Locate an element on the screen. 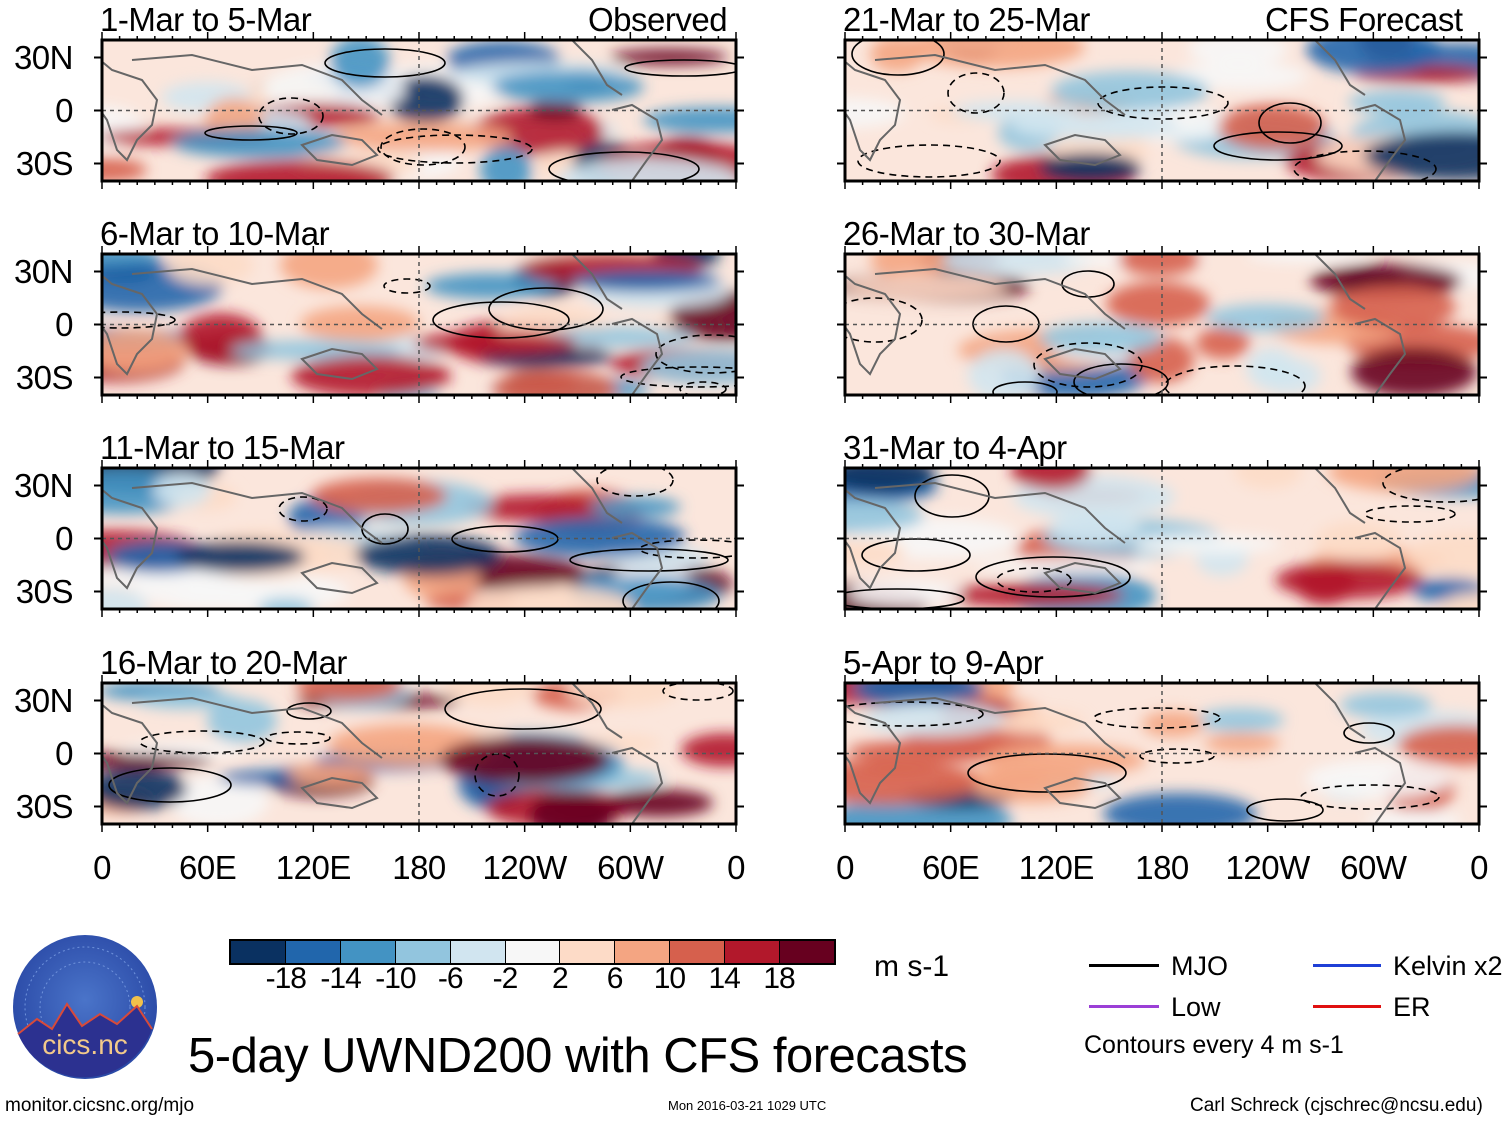 The image size is (1510, 1121). colorbar-tick-label: -14 is located at coordinates (340, 978).